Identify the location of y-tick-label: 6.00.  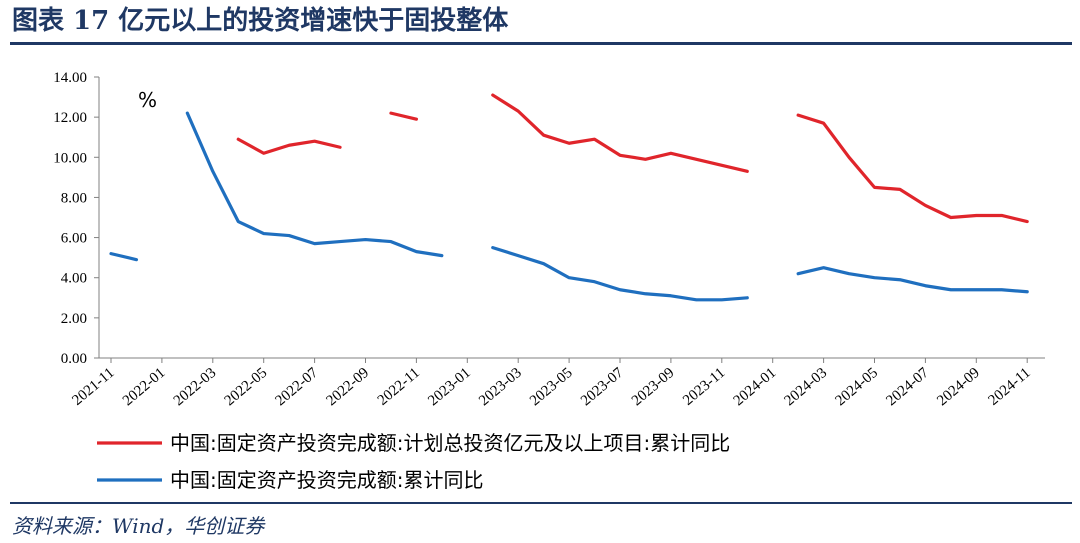
(74, 239).